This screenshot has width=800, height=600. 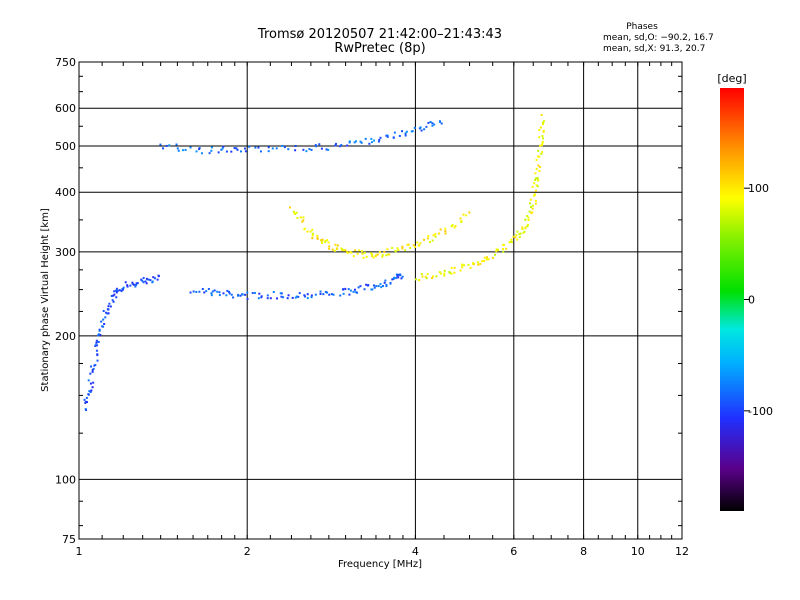 I want to click on x-tick-label: 12, so click(x=682, y=551).